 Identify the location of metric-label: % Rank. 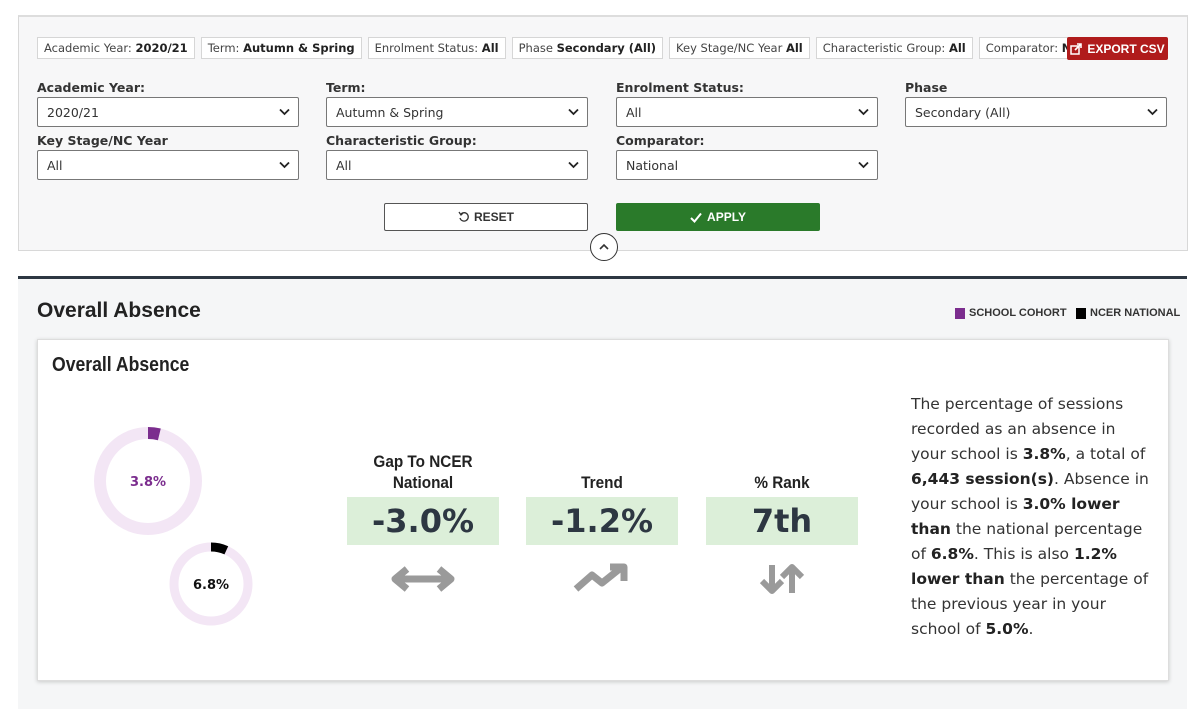
(782, 482).